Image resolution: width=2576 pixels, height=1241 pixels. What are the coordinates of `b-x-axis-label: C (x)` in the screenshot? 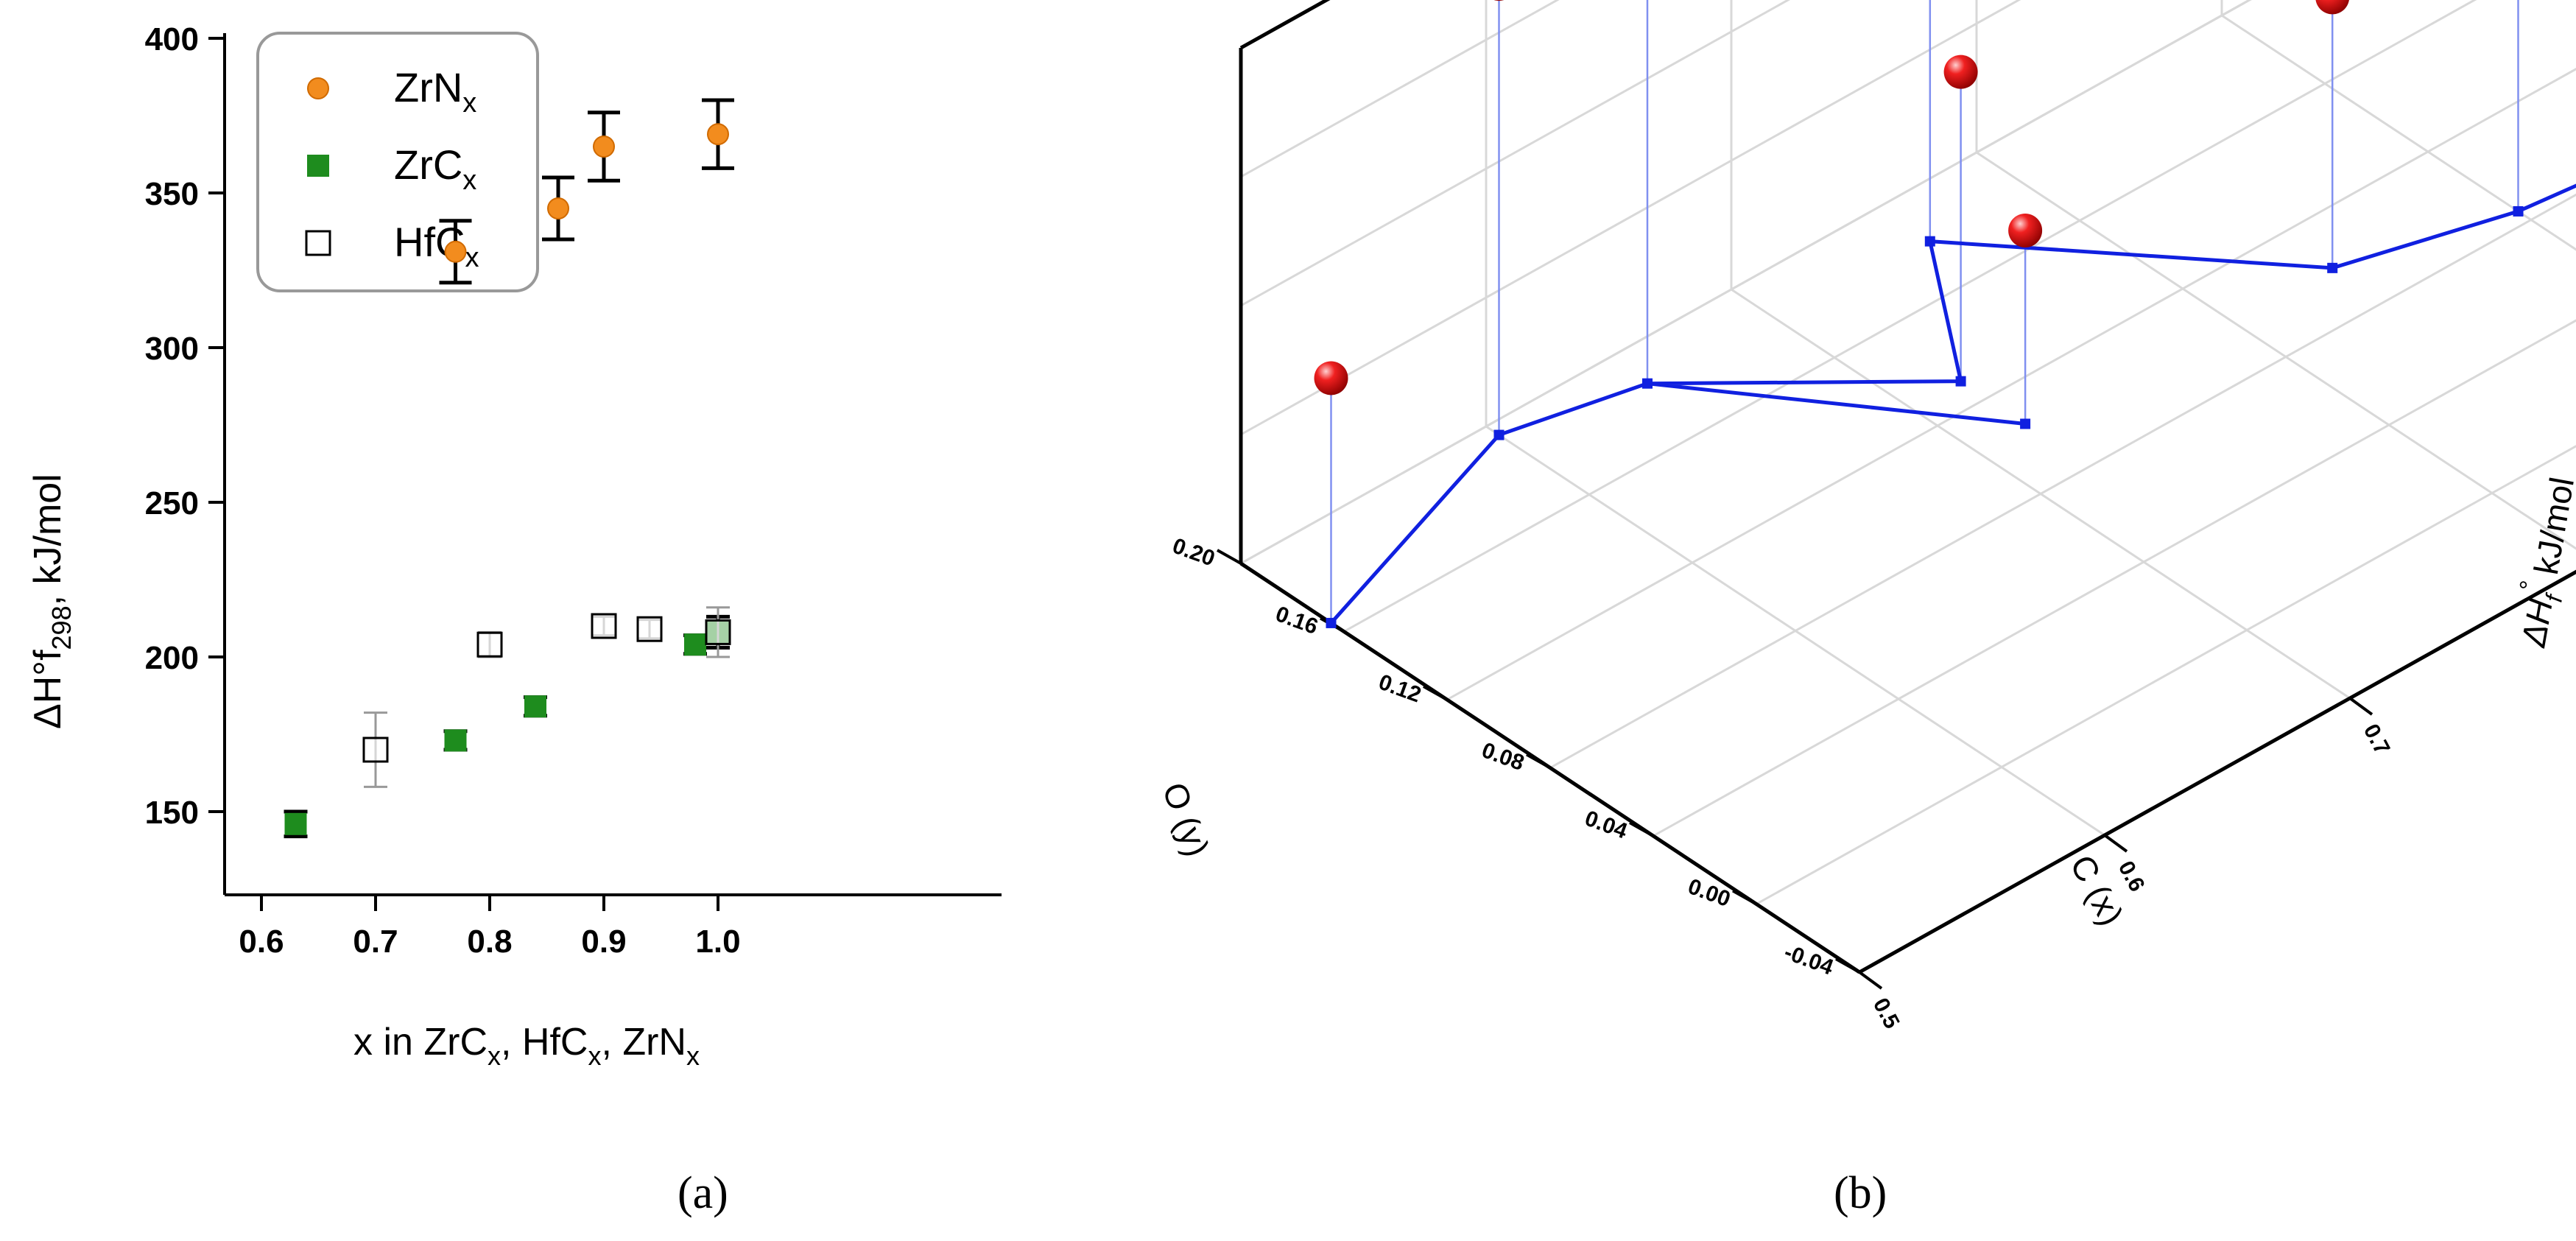 It's located at (2097, 890).